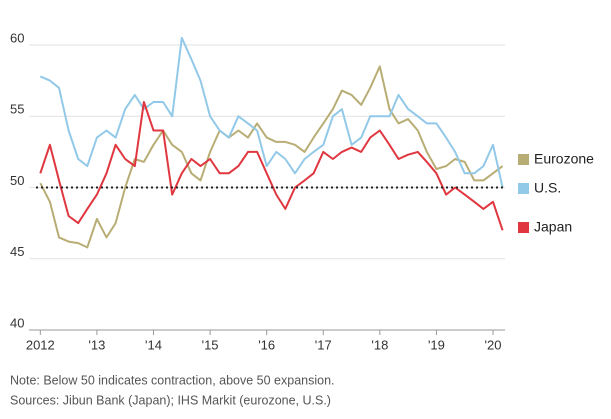  I want to click on x-tick-label: '19, so click(436, 344).